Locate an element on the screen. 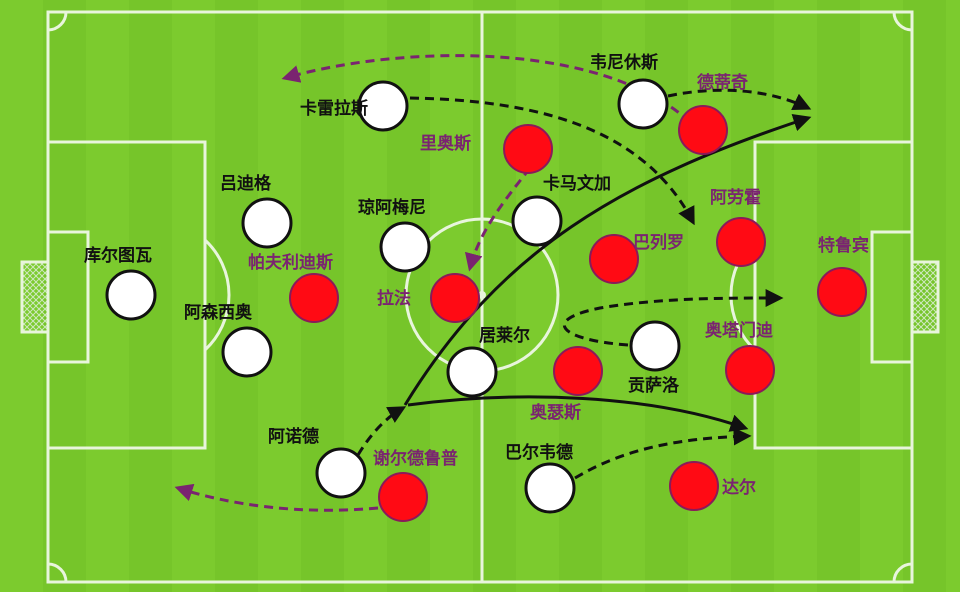  away-player: 达尔 is located at coordinates (712, 486).